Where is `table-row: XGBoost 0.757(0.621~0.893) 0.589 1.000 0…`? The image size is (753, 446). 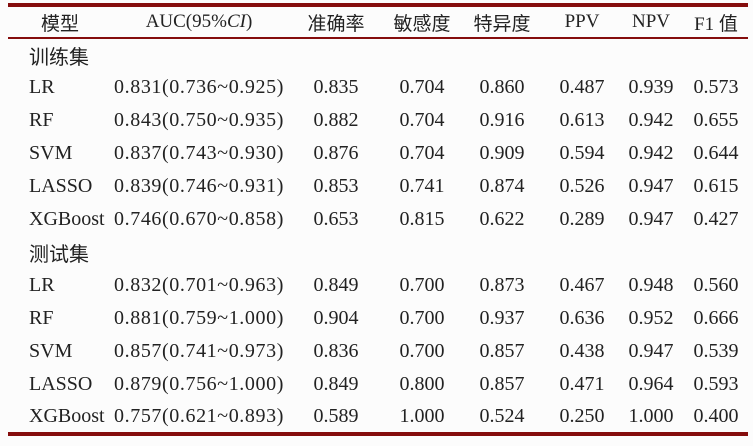 table-row: XGBoost 0.757(0.621~0.893) 0.589 1.000 0… is located at coordinates (378, 417).